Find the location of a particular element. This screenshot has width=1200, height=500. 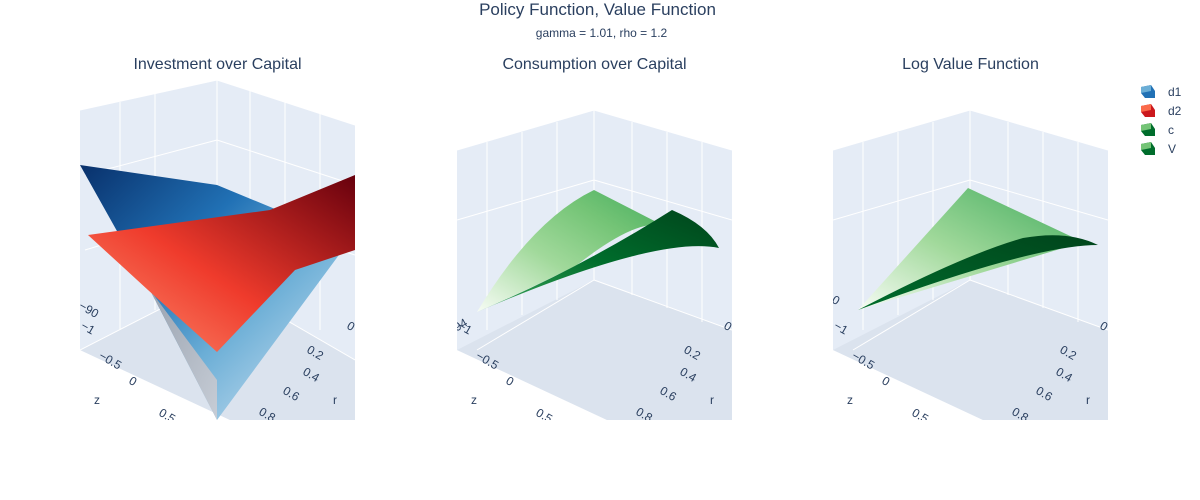

surface-v-edge is located at coordinates (978, 272).